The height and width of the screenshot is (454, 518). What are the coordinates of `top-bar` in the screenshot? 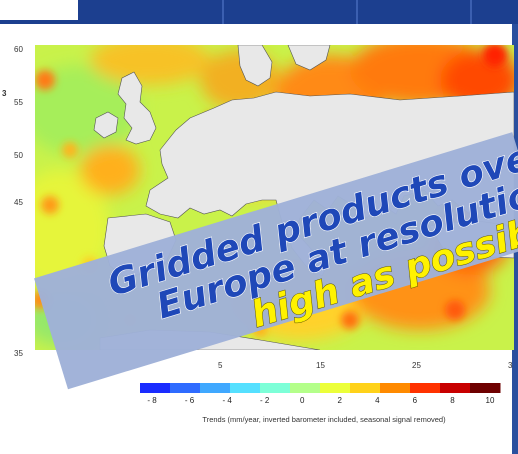 It's located at (259, 12).